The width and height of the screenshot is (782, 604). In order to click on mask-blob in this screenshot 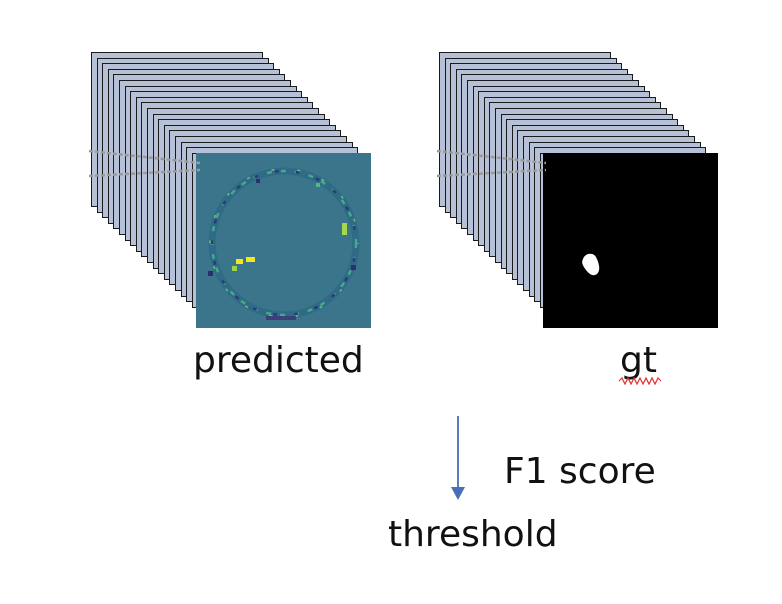, I will do `click(591, 264)`.